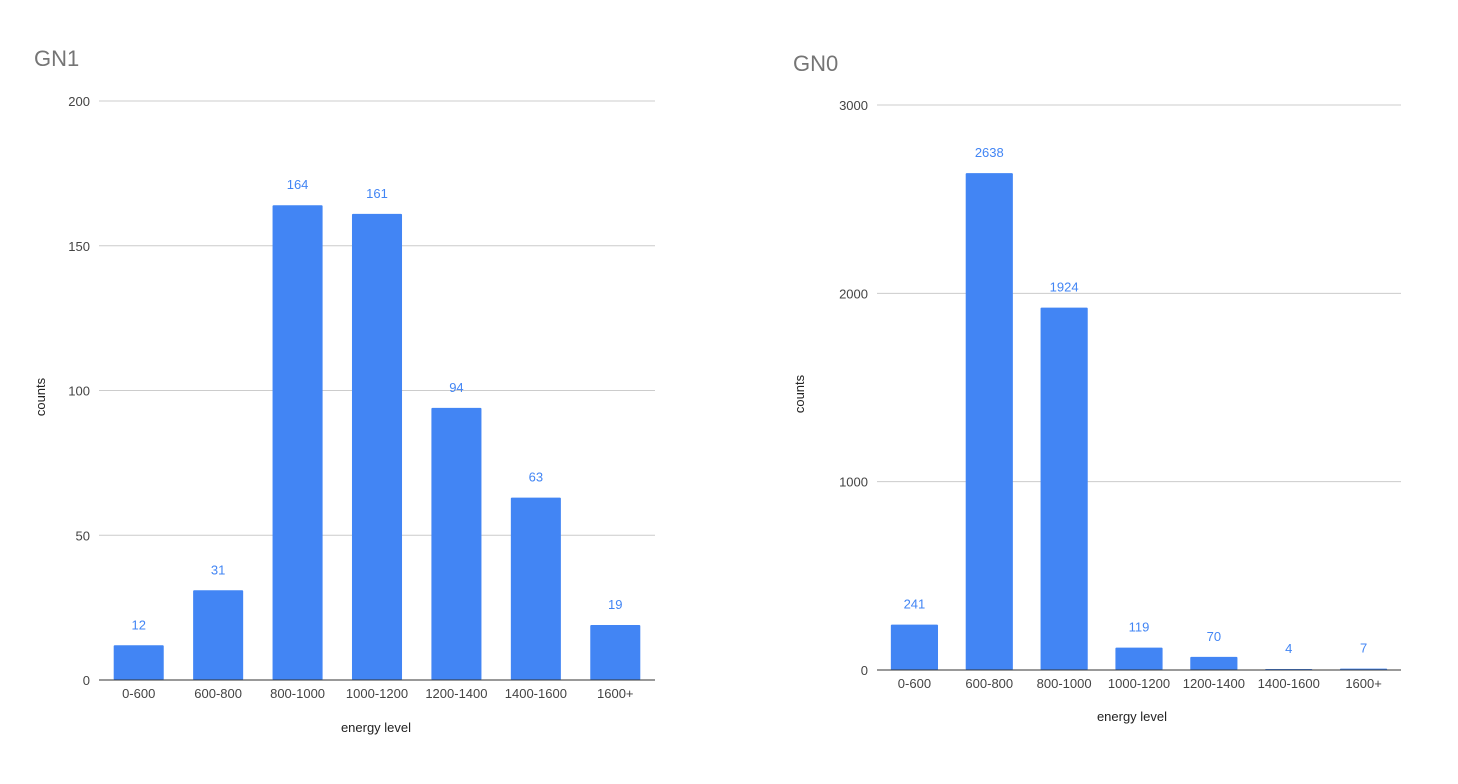 The width and height of the screenshot is (1458, 784). What do you see at coordinates (853, 482) in the screenshot?
I see `y-tick-label: 1000` at bounding box center [853, 482].